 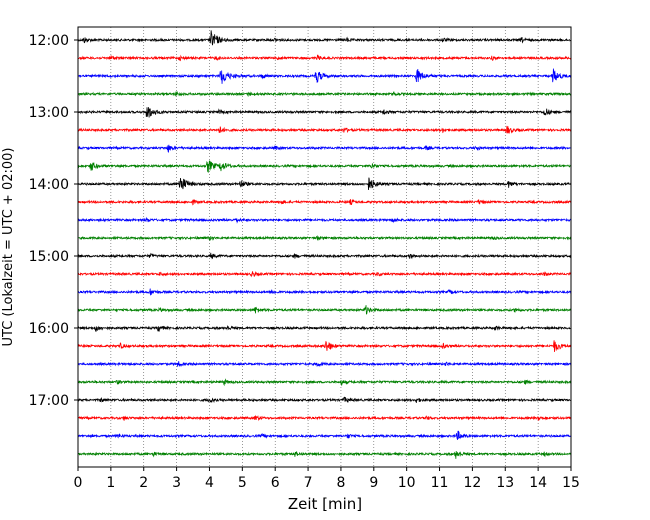 I want to click on x-axis-label: Zeit [min], so click(x=325, y=504).